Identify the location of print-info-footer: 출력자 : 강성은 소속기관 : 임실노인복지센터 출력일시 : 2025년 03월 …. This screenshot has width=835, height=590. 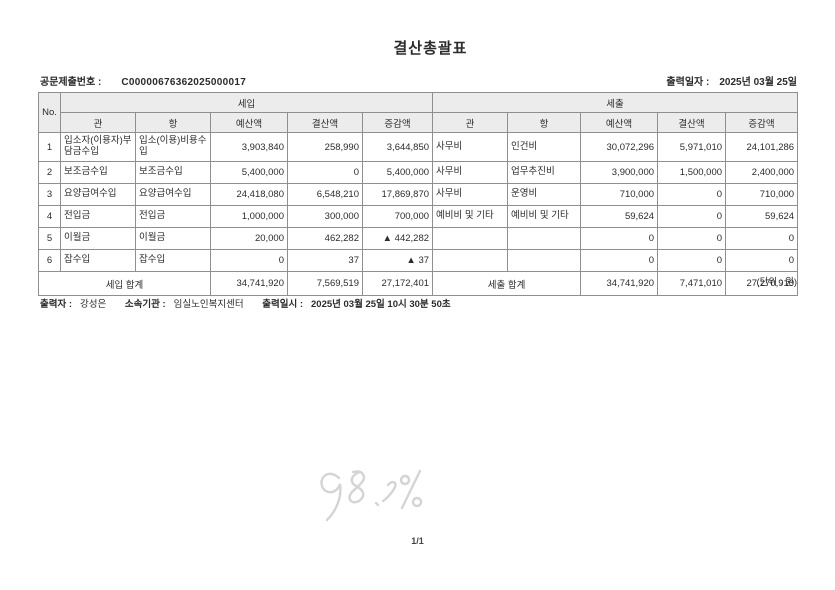
(253, 303).